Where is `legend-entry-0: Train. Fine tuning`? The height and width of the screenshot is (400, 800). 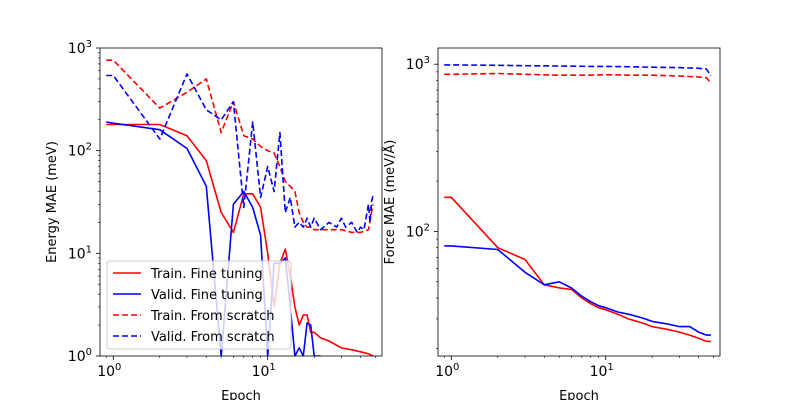 legend-entry-0: Train. Fine tuning is located at coordinates (206, 274).